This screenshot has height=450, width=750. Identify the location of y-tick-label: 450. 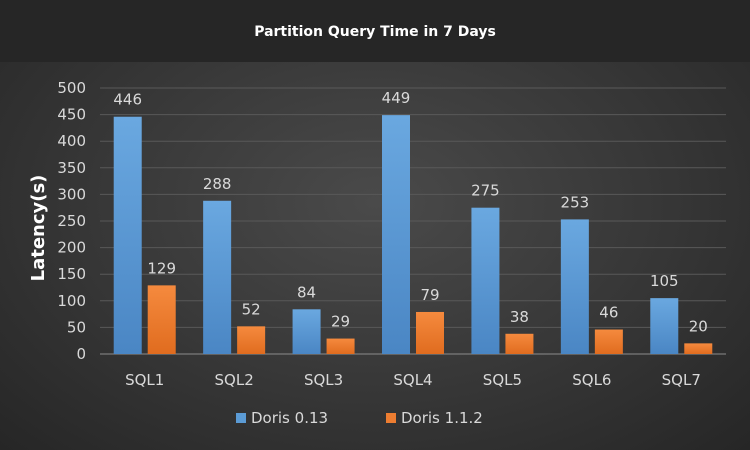
(71, 115).